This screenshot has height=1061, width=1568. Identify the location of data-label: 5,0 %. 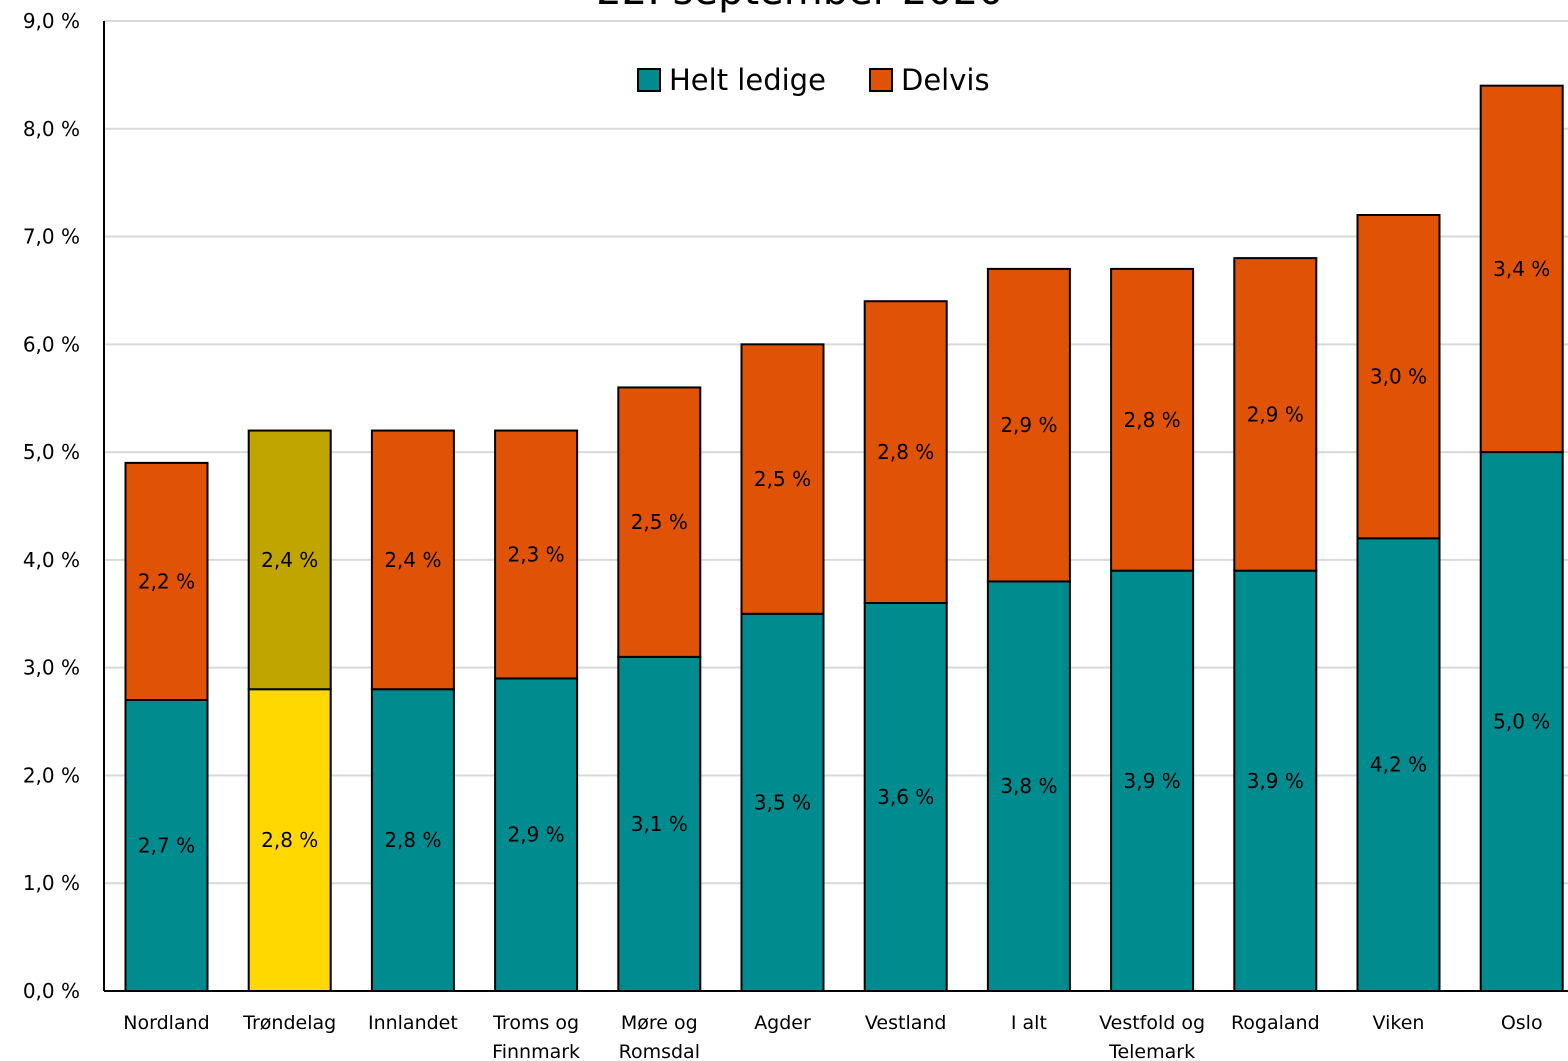
(1521, 722).